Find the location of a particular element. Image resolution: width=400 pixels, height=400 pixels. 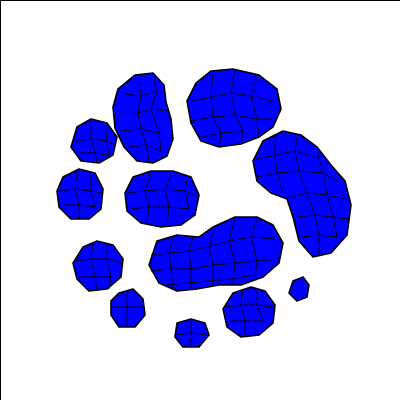

cluster-right-tiny is located at coordinates (299, 289).